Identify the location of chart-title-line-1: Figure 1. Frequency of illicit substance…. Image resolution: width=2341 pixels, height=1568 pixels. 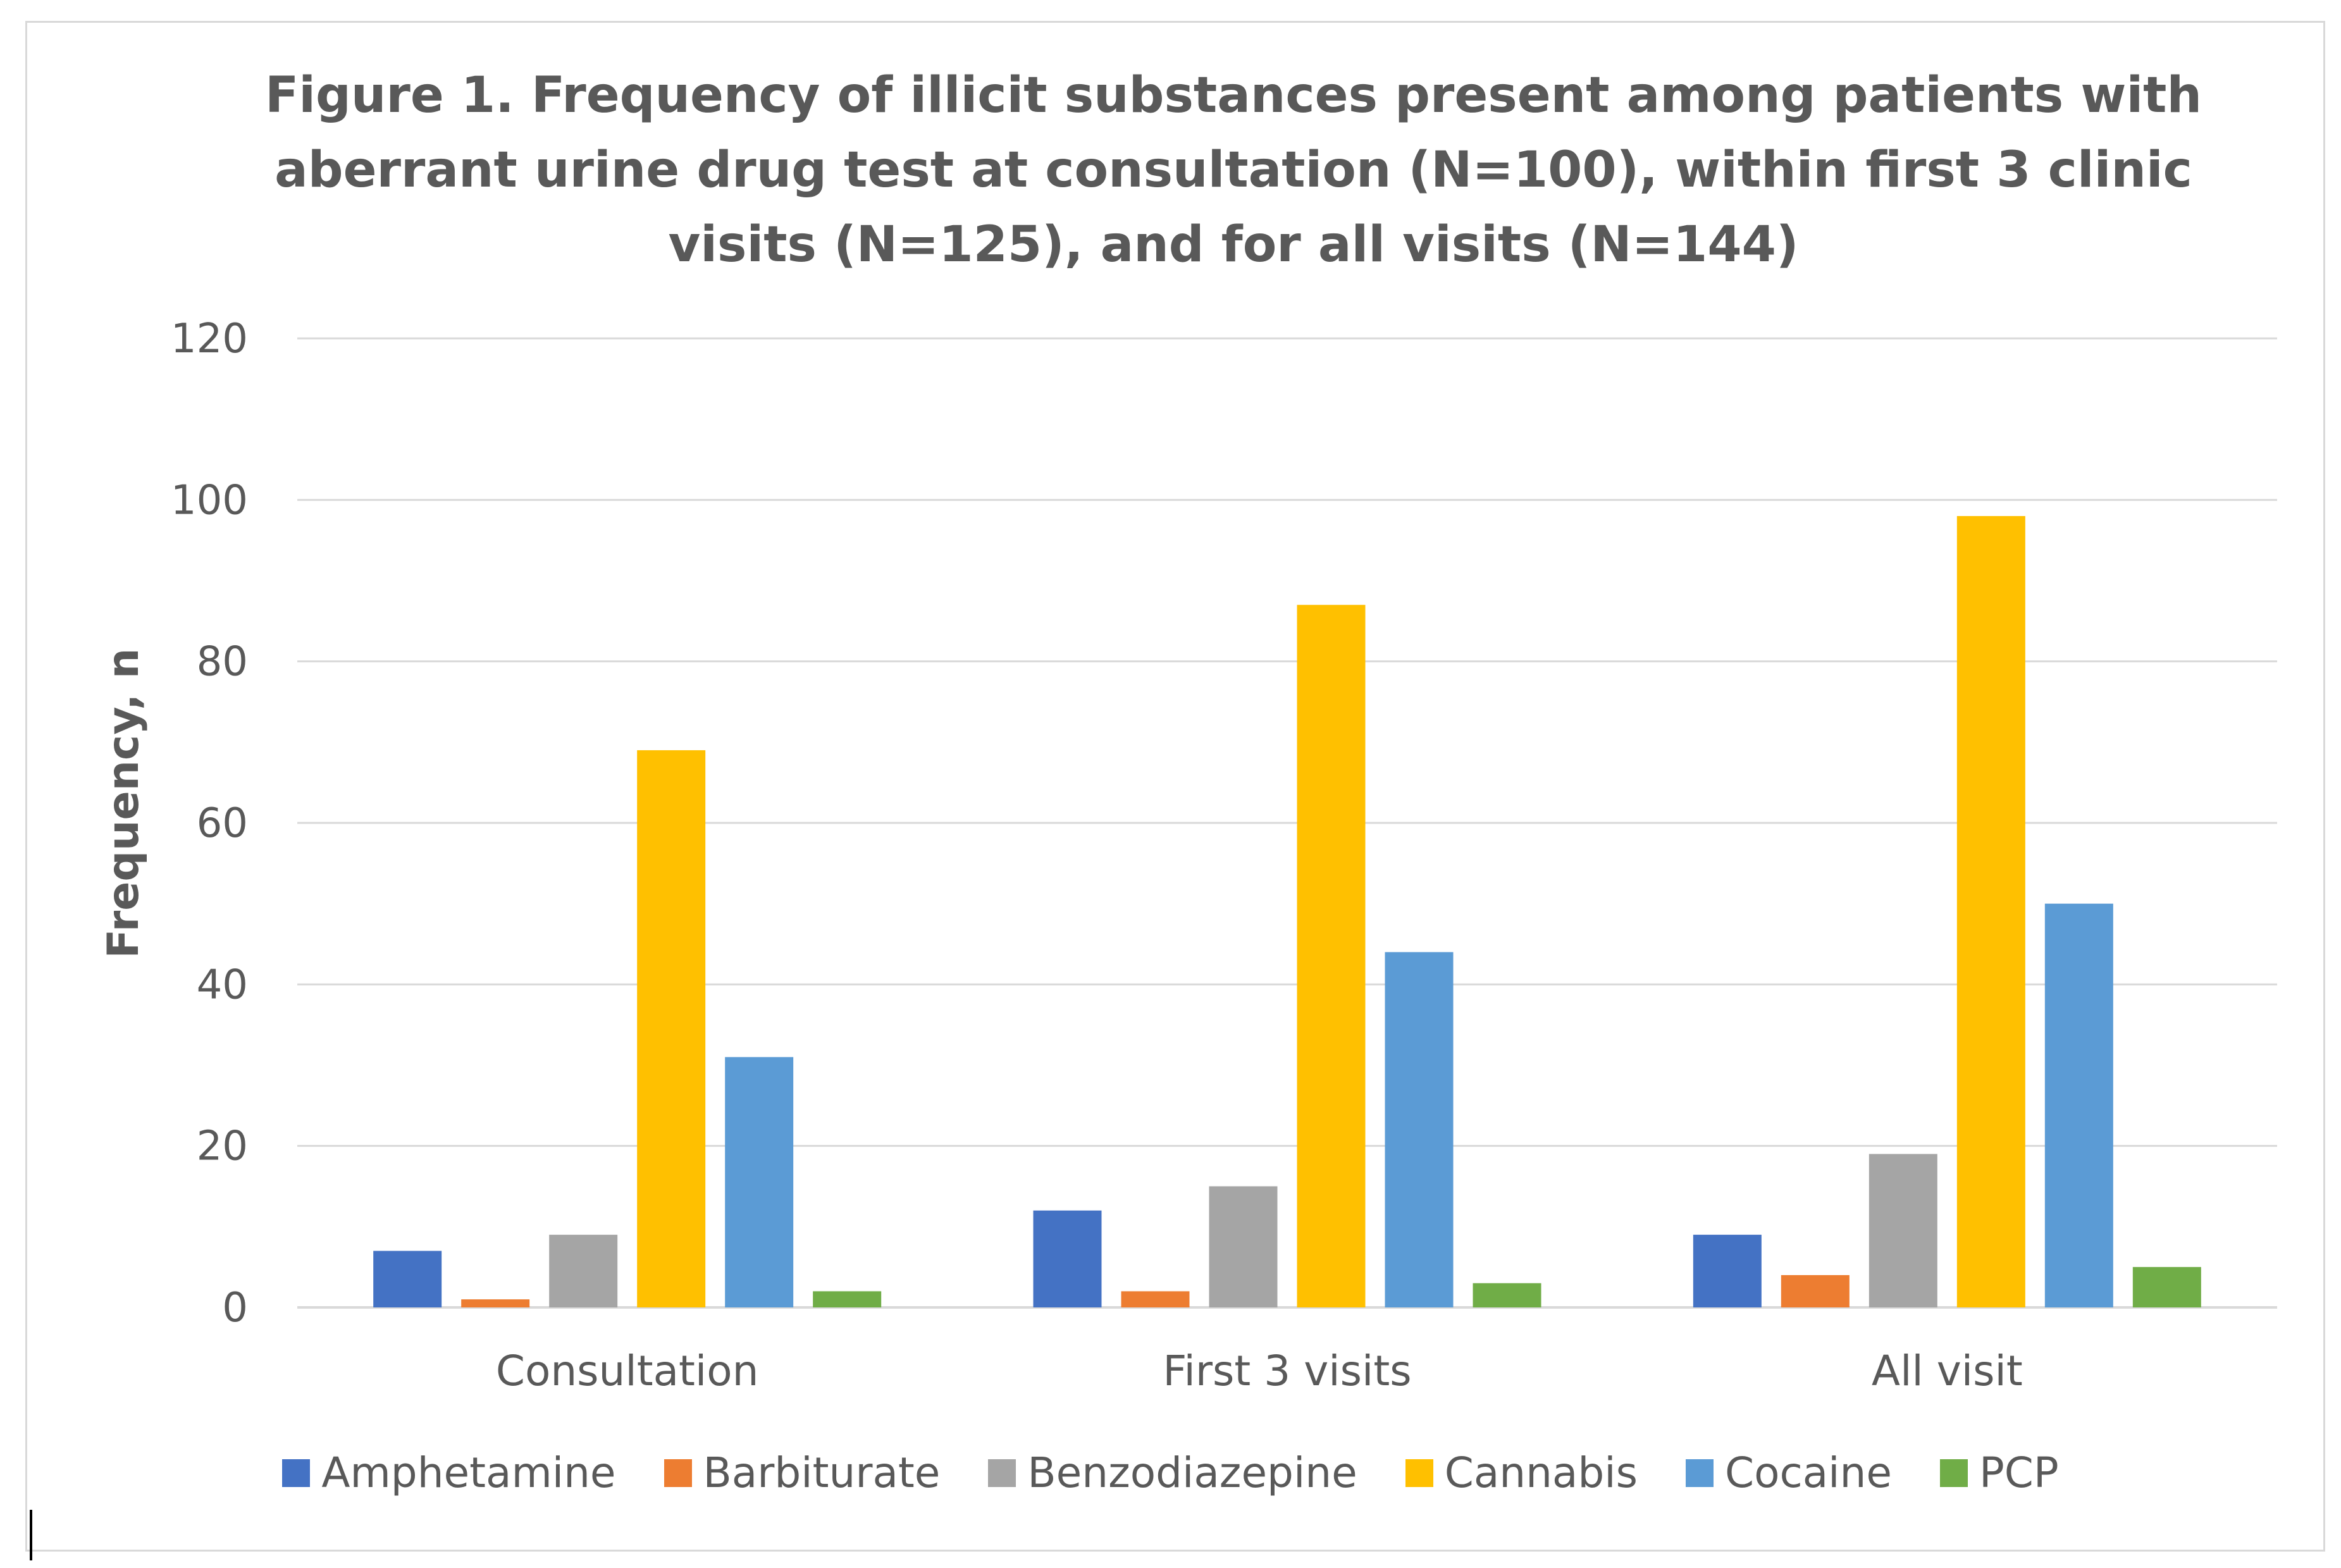
(1233, 95).